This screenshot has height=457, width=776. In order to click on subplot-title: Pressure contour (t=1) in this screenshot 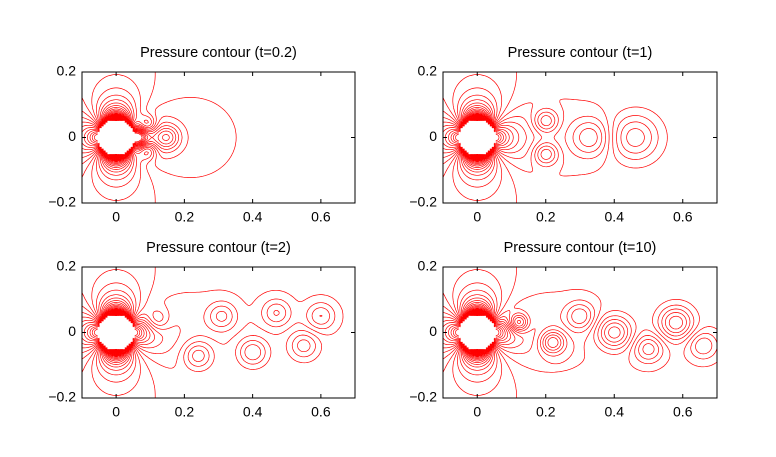, I will do `click(580, 53)`.